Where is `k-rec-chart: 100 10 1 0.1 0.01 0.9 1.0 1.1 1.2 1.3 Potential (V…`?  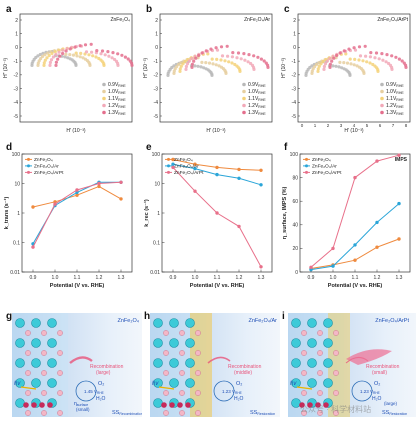
k-rec-chart: 100 10 1 0.1 0.01 0.9 1.0 1.1 1.2 1.3 Potential (V… is located at coordinates (208, 220).